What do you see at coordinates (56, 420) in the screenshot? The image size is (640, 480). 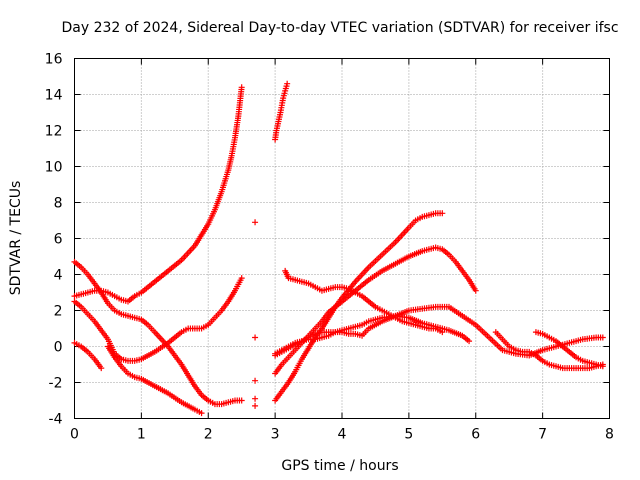 I see `y-tick-label: -4` at bounding box center [56, 420].